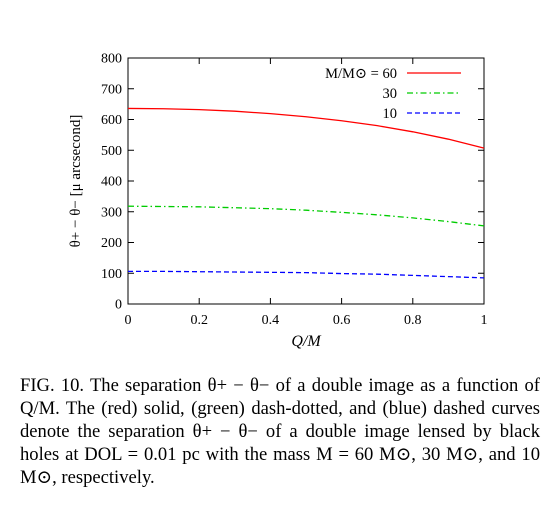  Describe the element at coordinates (111, 120) in the screenshot. I see `y-tick-label: 600` at that location.